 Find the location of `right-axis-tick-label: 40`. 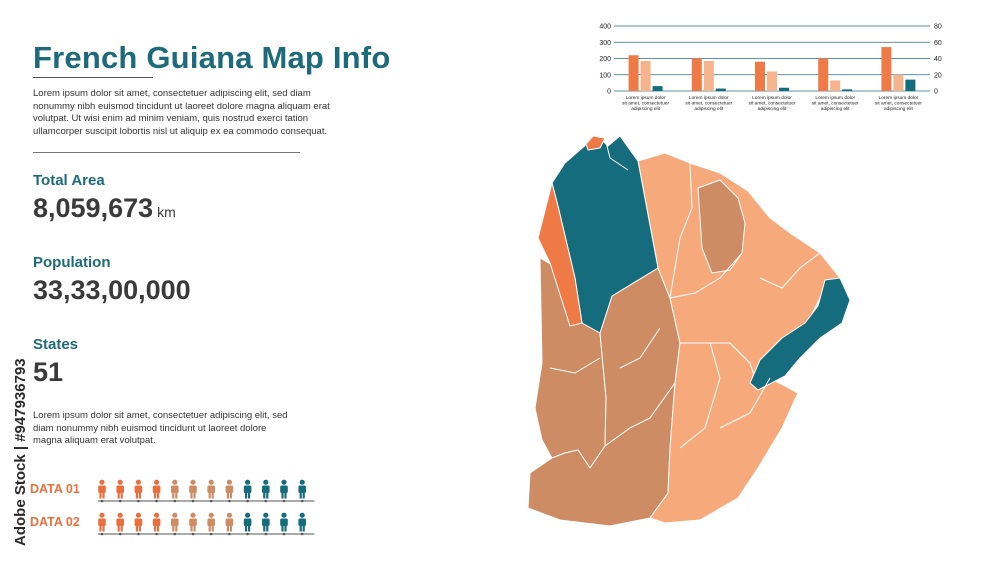

right-axis-tick-label: 40 is located at coordinates (938, 59).